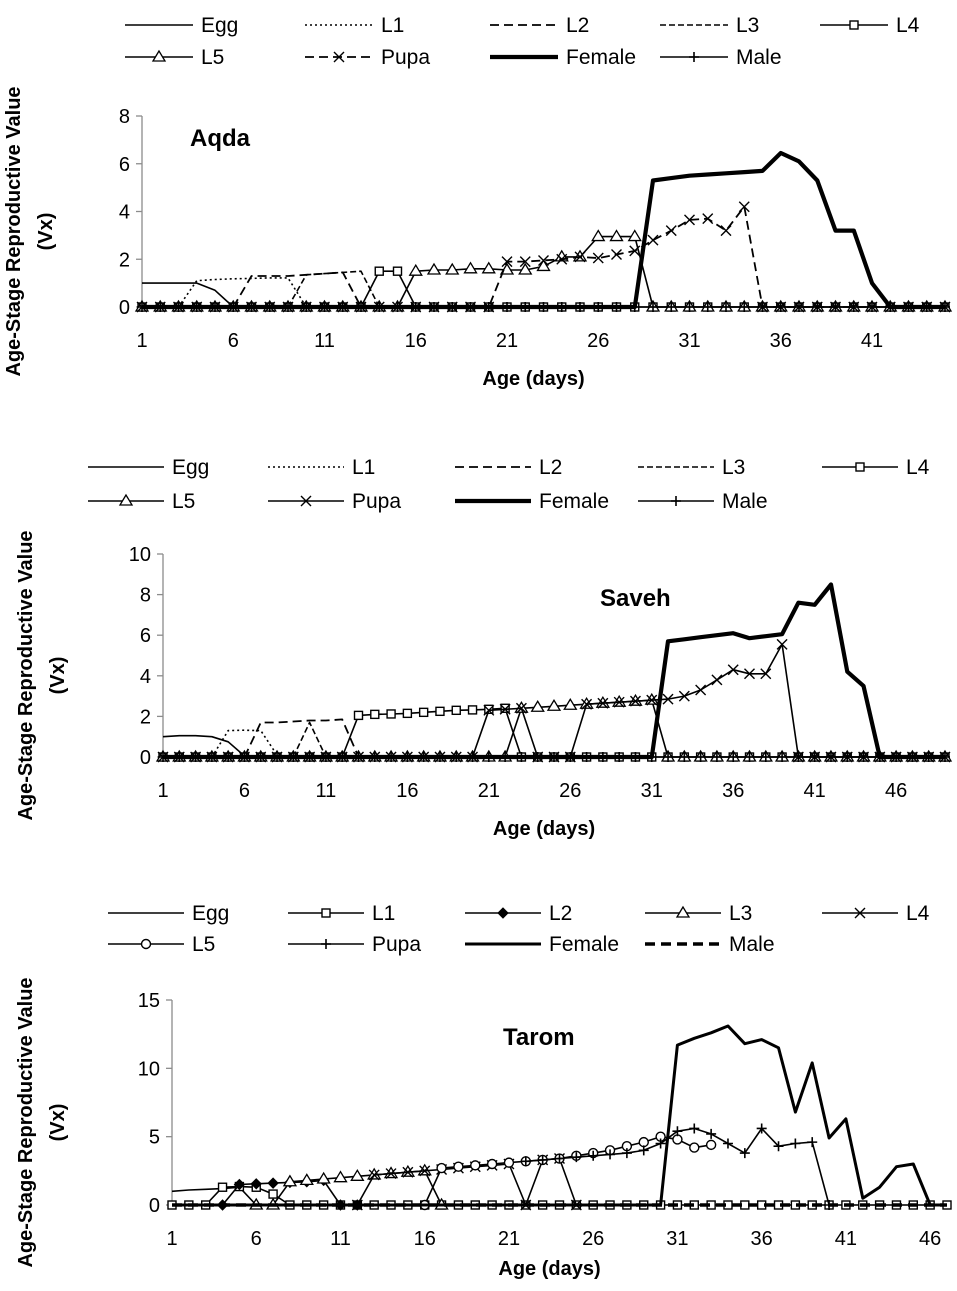  What do you see at coordinates (518, 913) in the screenshot?
I see `legend-item-l2: L2` at bounding box center [518, 913].